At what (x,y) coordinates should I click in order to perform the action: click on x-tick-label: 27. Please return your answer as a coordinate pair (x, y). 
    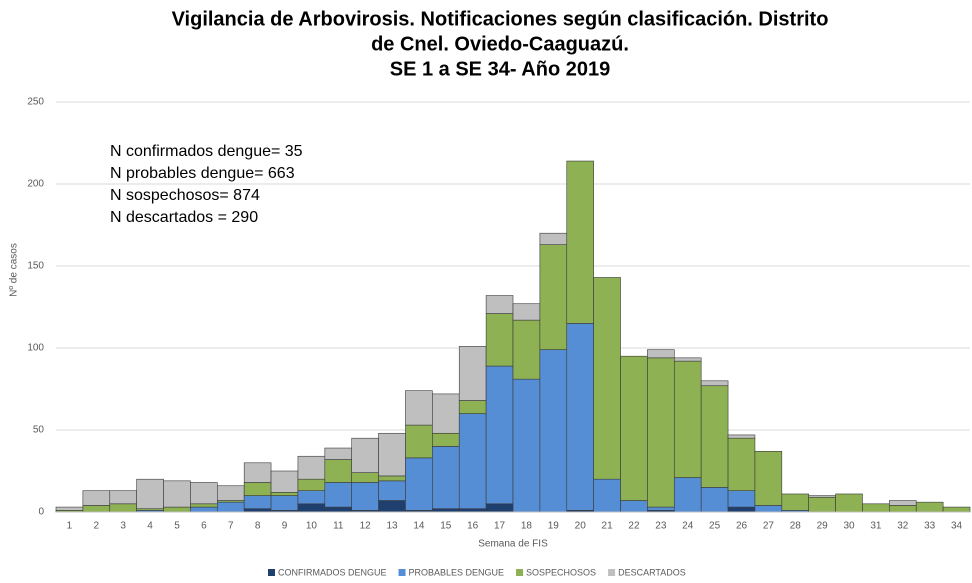
    Looking at the image, I should click on (769, 526).